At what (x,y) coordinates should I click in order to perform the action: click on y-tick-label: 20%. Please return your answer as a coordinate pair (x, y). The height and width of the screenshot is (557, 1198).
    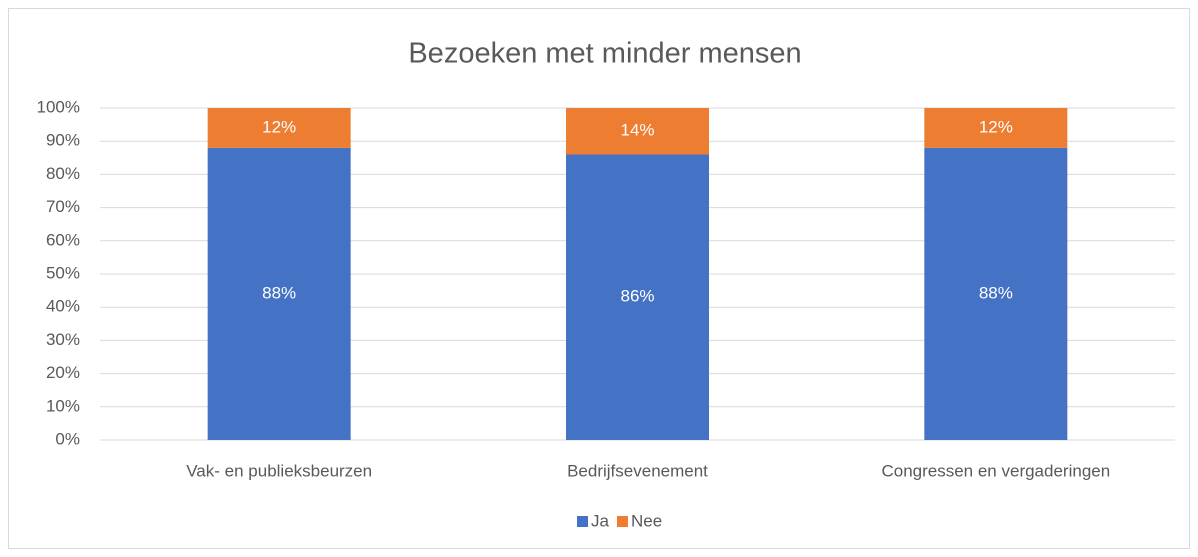
    Looking at the image, I should click on (63, 372).